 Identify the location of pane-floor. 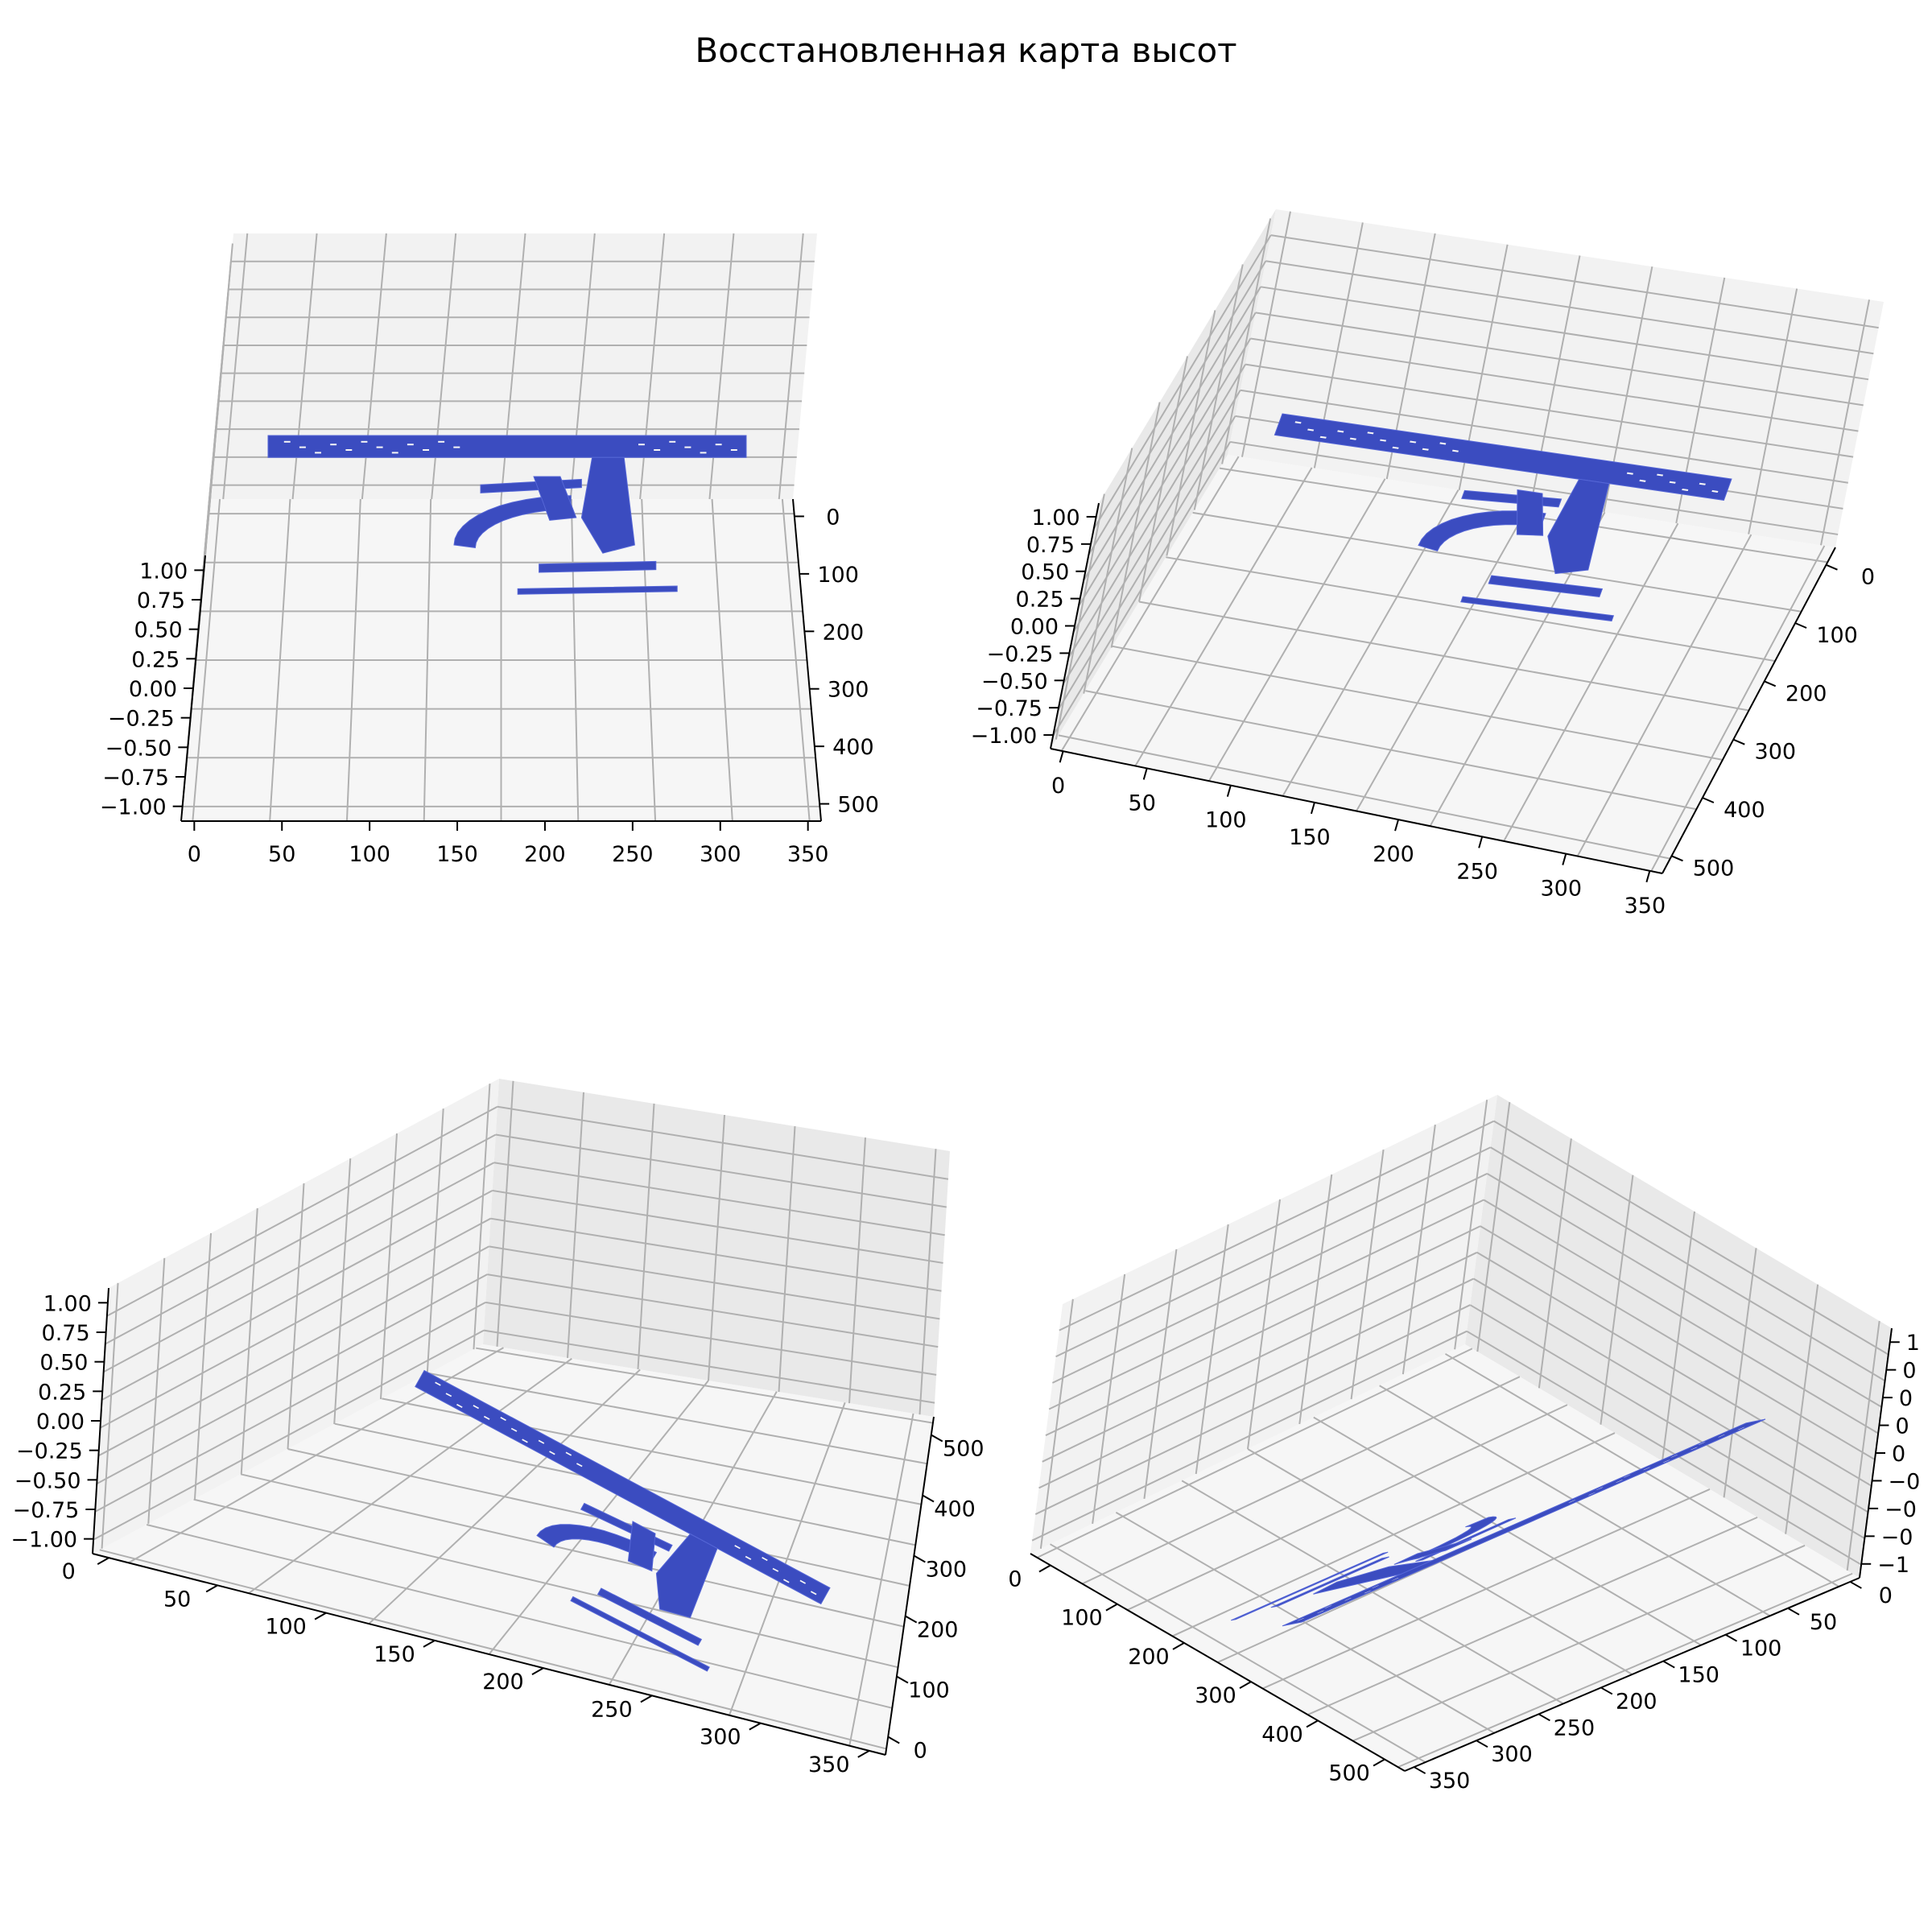
(513, 1549).